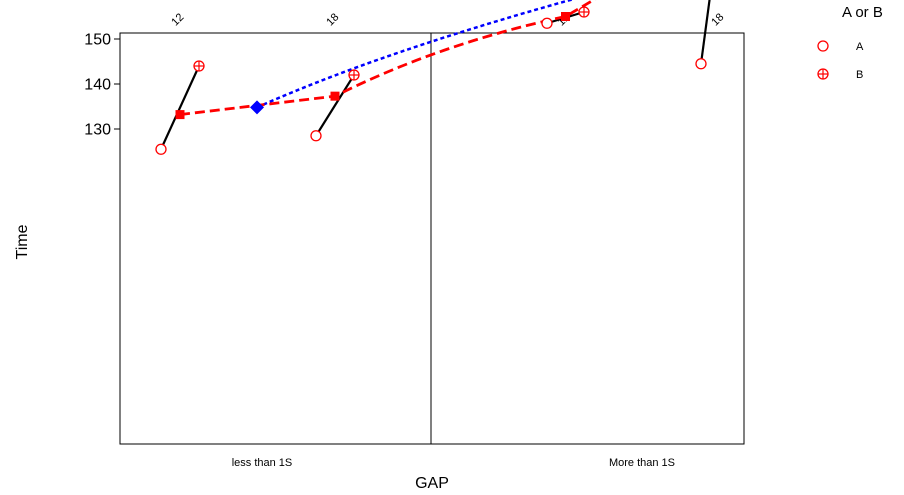 Image resolution: width=904 pixels, height=495 pixels. What do you see at coordinates (859, 75) in the screenshot?
I see `legend-label: B` at bounding box center [859, 75].